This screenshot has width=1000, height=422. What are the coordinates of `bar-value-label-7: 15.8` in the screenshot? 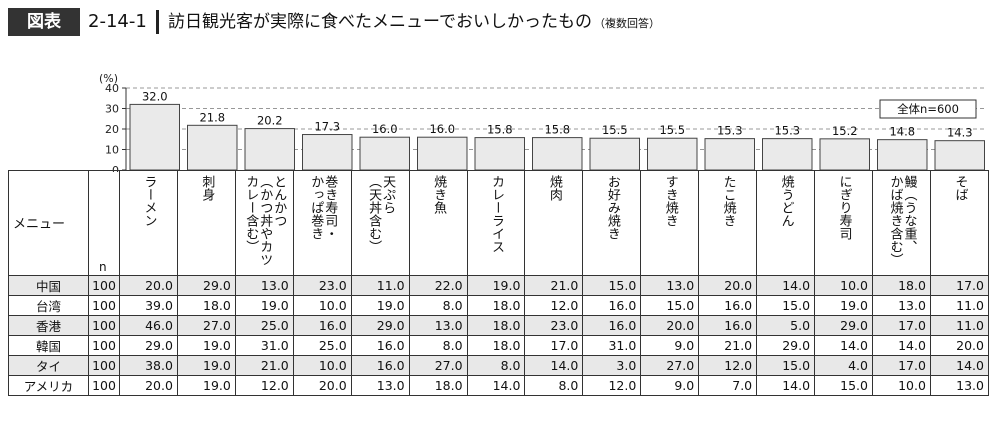 It's located at (557, 130).